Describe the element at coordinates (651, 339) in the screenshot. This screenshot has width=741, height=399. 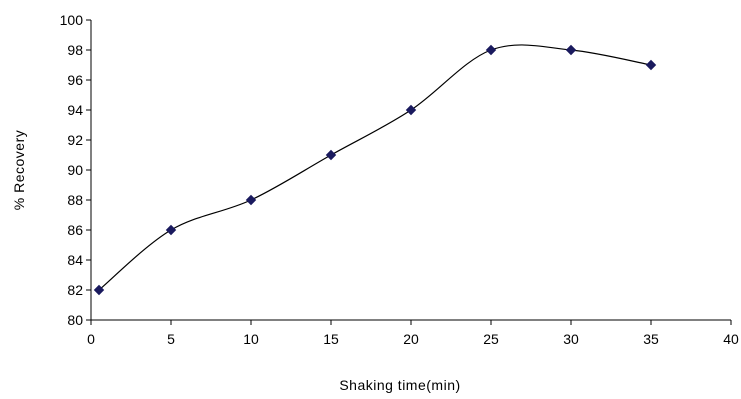
I see `x-tick-label: 35` at that location.